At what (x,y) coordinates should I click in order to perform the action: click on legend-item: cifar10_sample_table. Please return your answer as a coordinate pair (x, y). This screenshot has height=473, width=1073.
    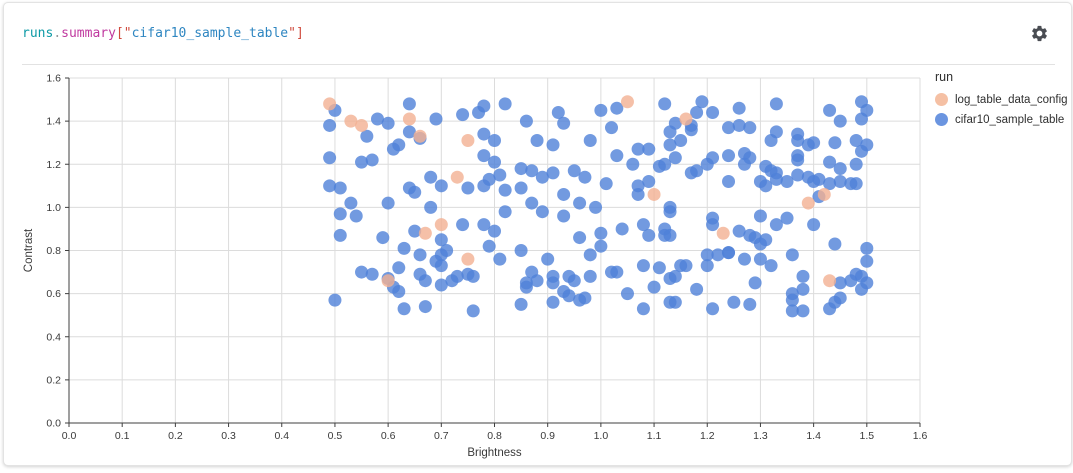
    Looking at the image, I should click on (1001, 119).